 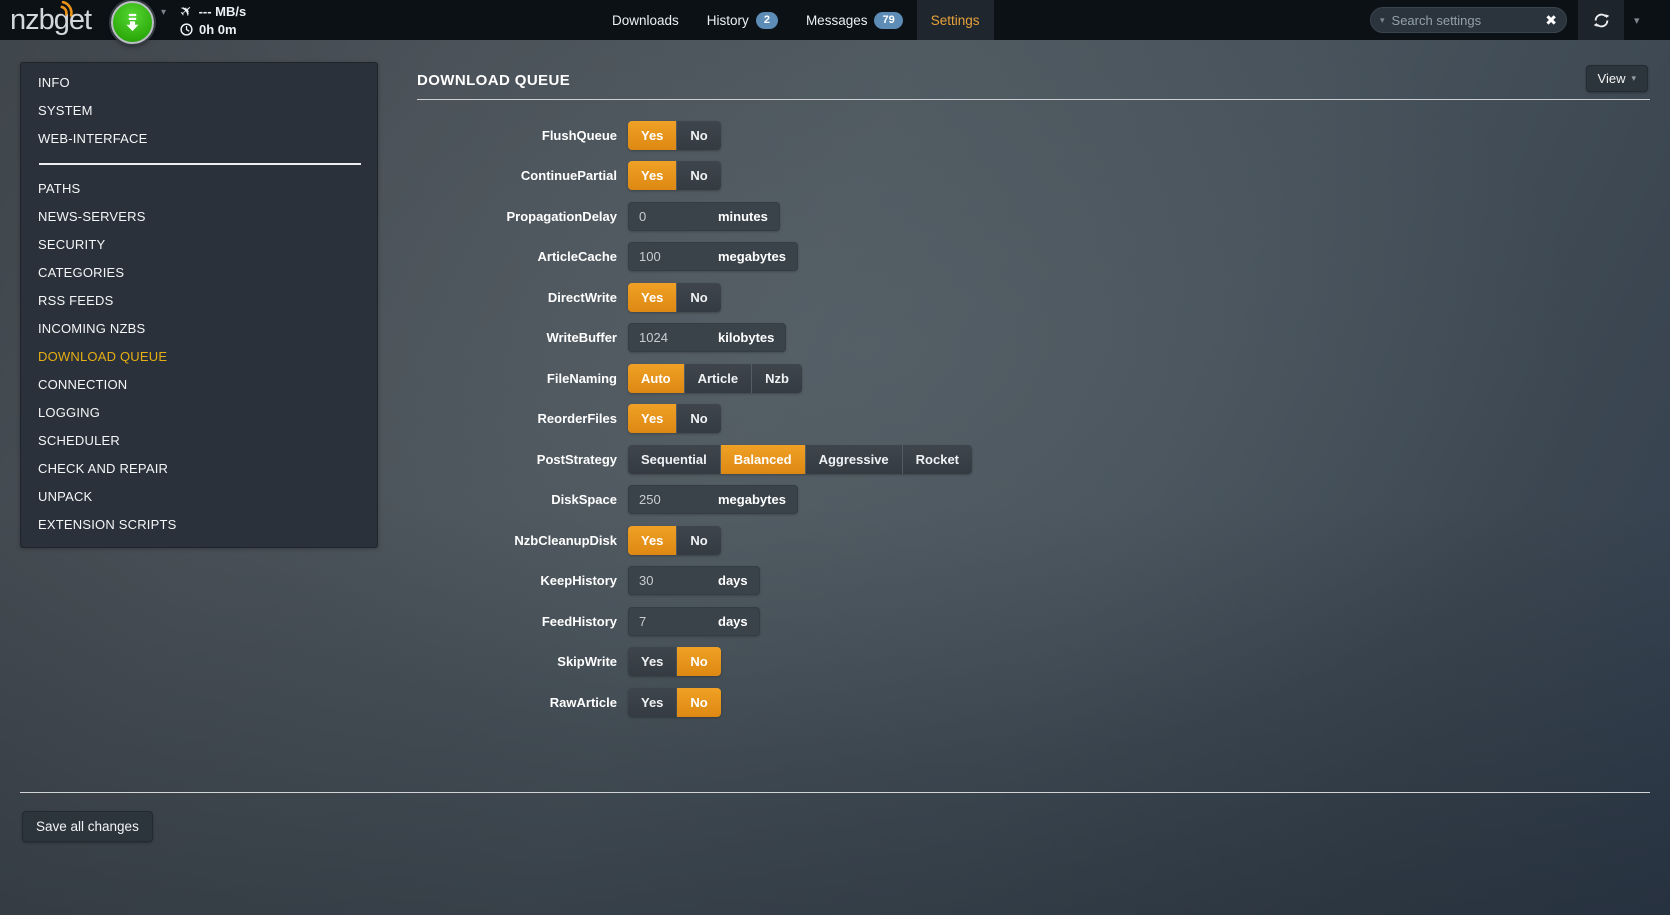 I want to click on sidebar-item-rss-feeds: RSS FEEDS, so click(x=76, y=300).